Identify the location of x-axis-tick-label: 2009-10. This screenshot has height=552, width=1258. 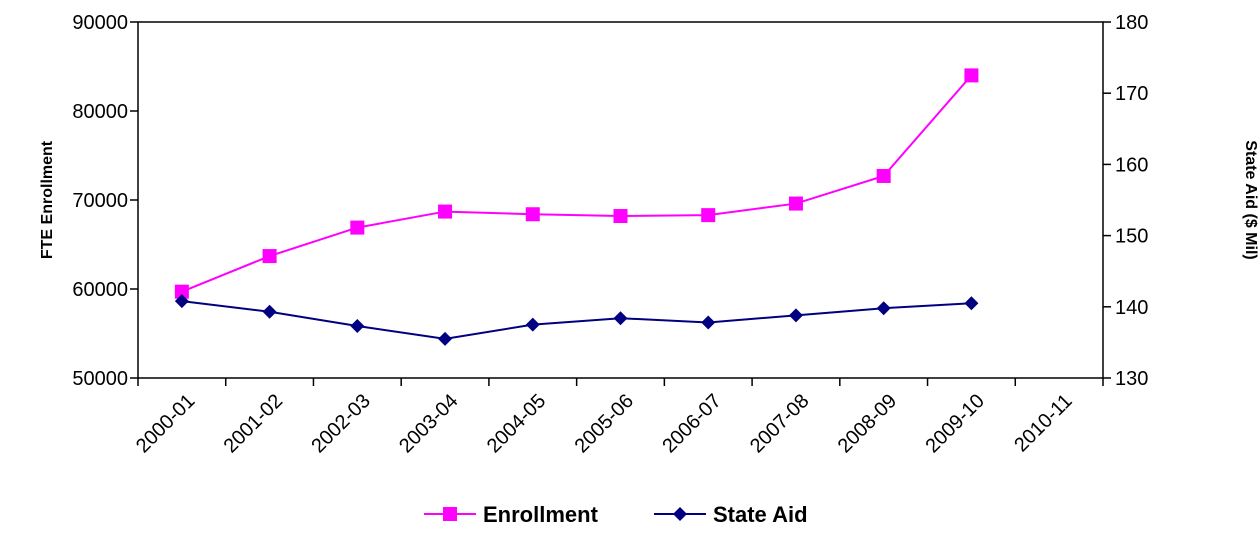
(954, 423).